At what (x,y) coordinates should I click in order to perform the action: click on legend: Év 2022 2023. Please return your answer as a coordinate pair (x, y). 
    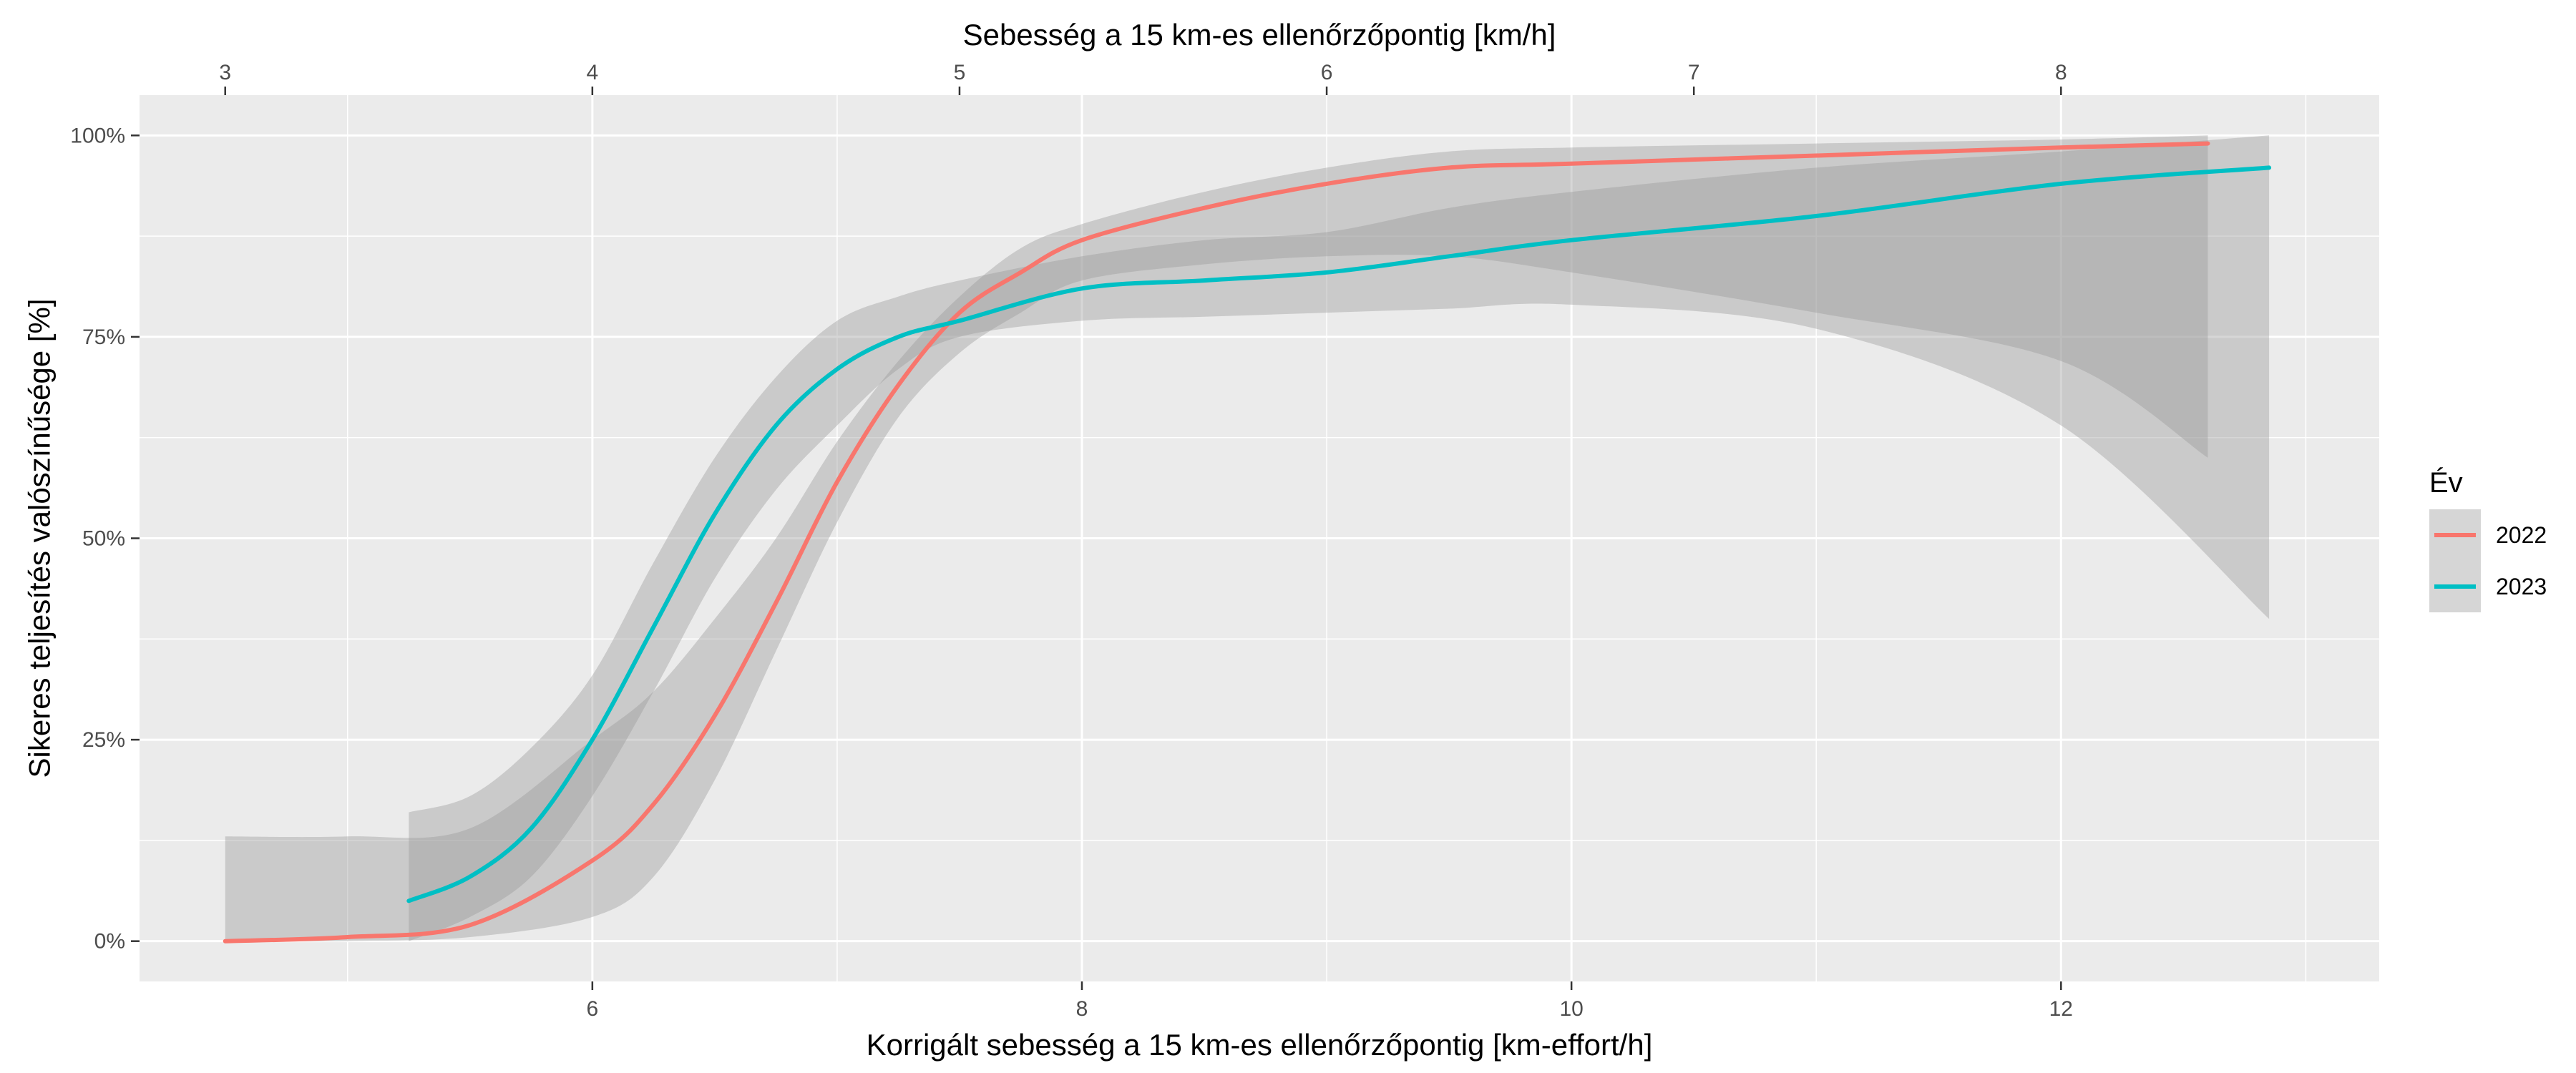
    Looking at the image, I should click on (2488, 539).